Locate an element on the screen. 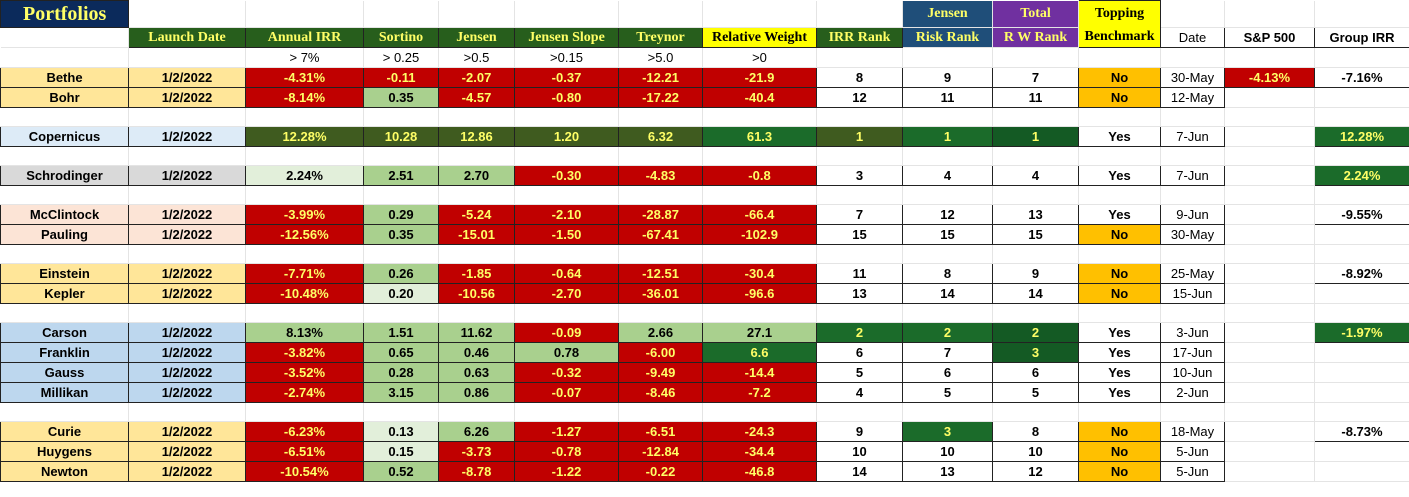  rw-rank-cell: 2 is located at coordinates (1035, 332).